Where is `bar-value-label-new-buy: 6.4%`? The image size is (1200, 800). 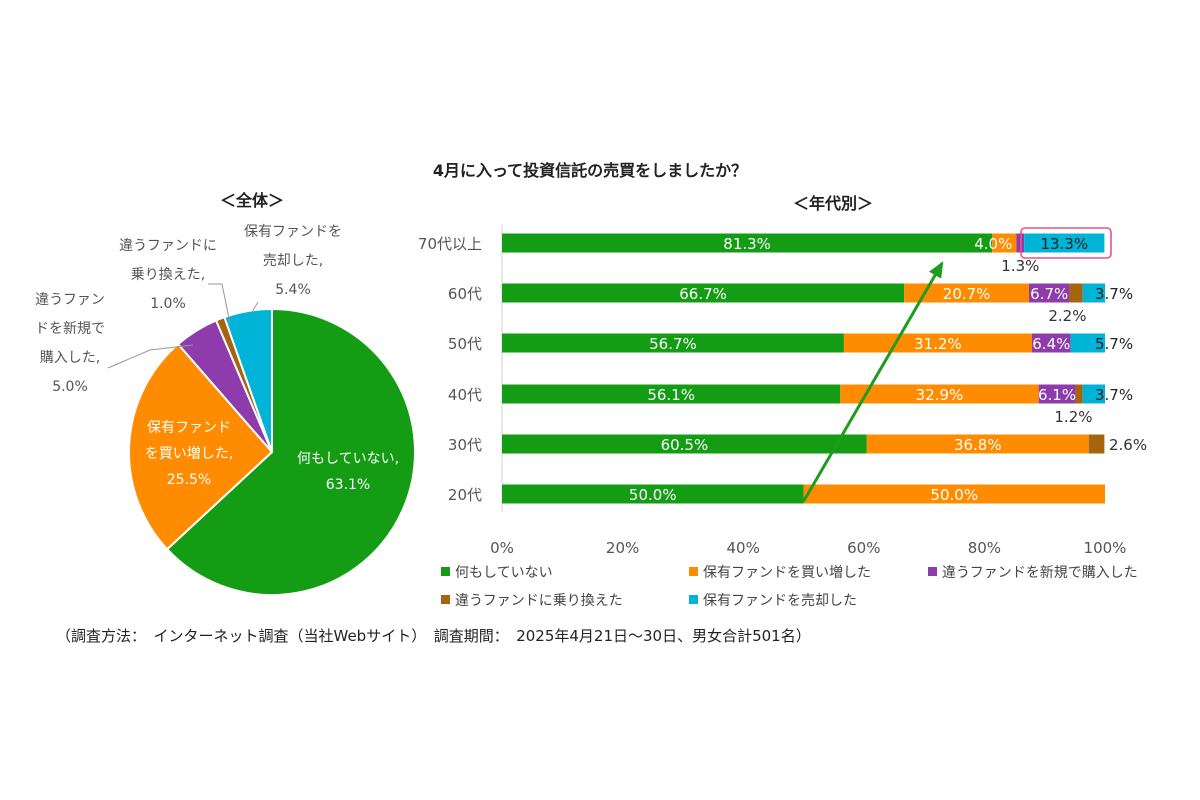
bar-value-label-new-buy: 6.4% is located at coordinates (1051, 344).